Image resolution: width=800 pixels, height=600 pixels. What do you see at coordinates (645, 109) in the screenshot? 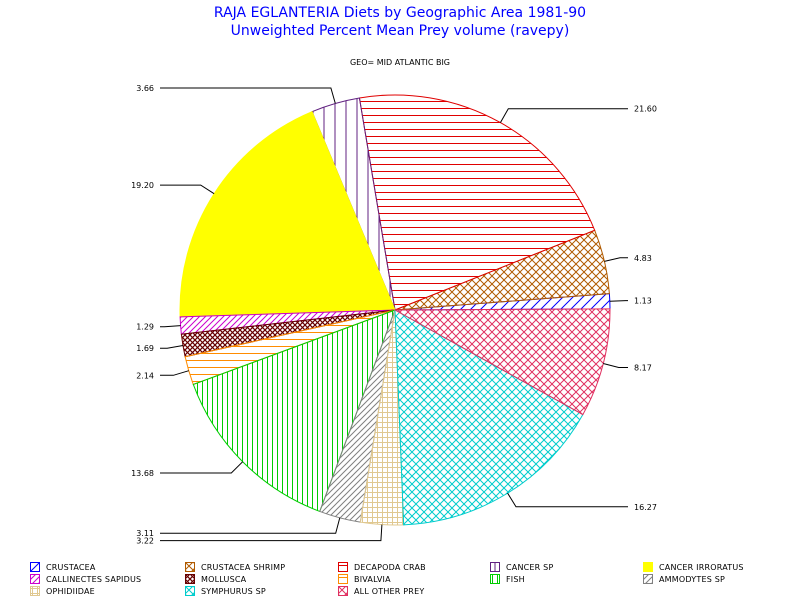
I see `value-label-decapoda-crab: 21.60` at bounding box center [645, 109].